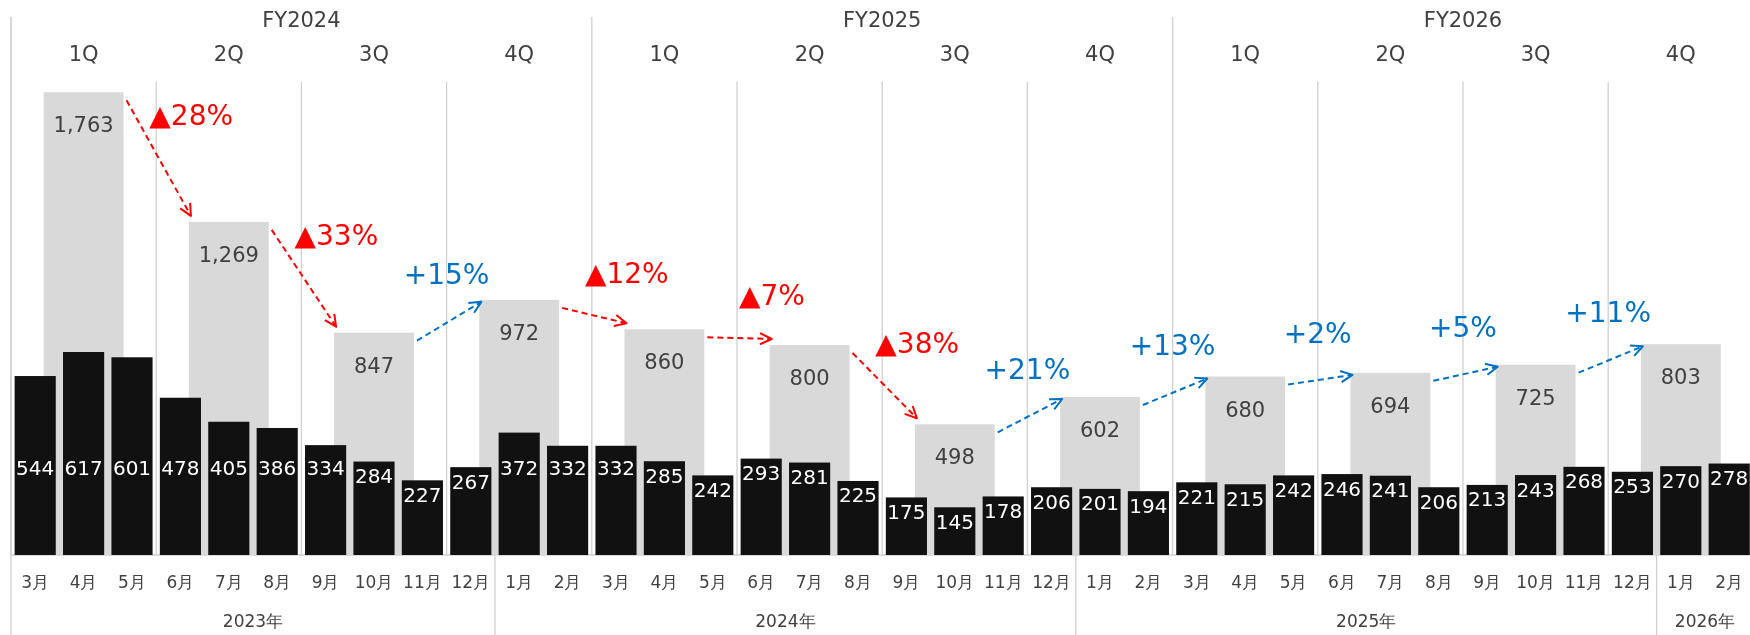 Image resolution: width=1750 pixels, height=635 pixels. What do you see at coordinates (954, 457) in the screenshot?
I see `data-label: 498` at bounding box center [954, 457].